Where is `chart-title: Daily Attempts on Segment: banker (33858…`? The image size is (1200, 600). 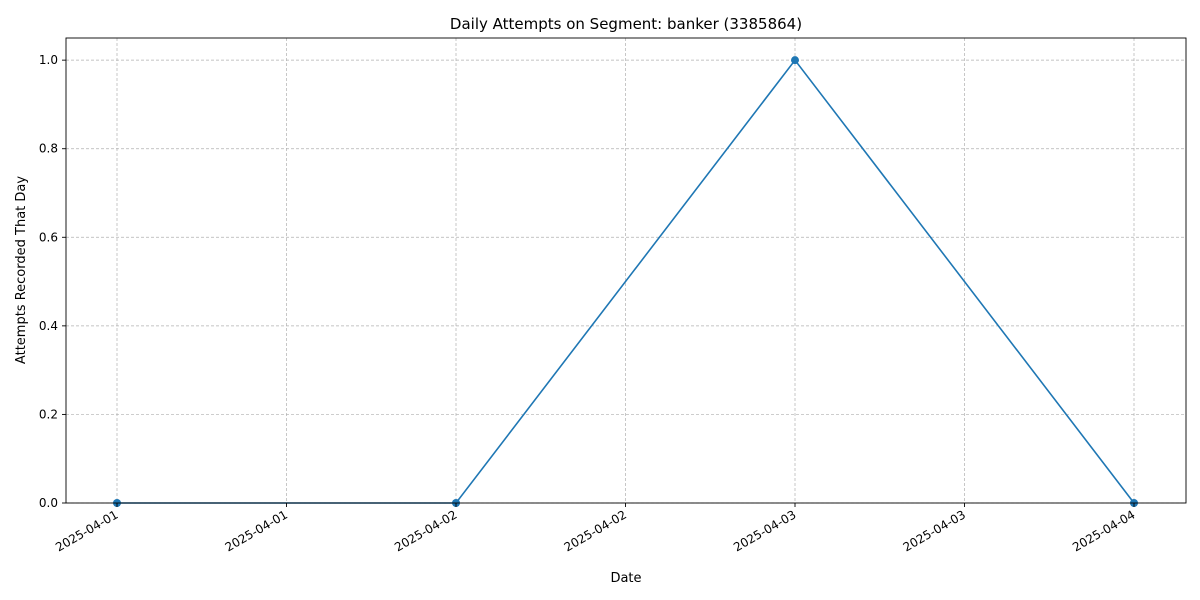 chart-title: Daily Attempts on Segment: banker (33858… is located at coordinates (626, 24).